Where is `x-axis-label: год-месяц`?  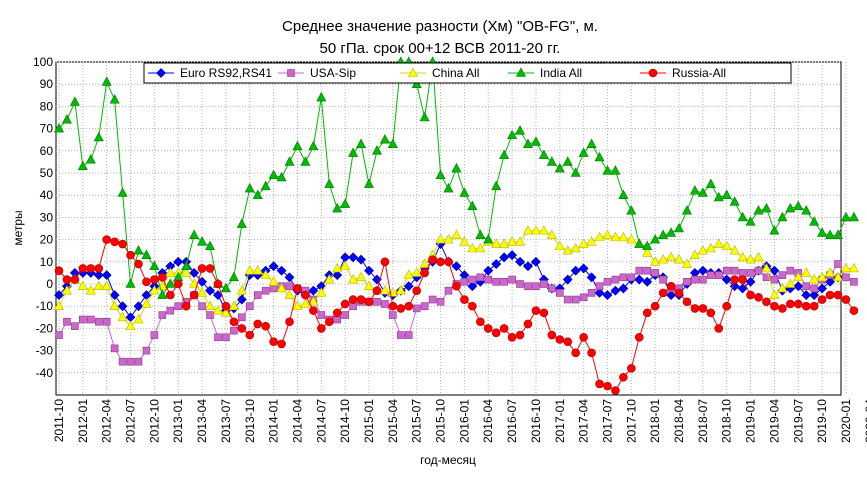
x-axis-label: год-месяц is located at coordinates (448, 460).